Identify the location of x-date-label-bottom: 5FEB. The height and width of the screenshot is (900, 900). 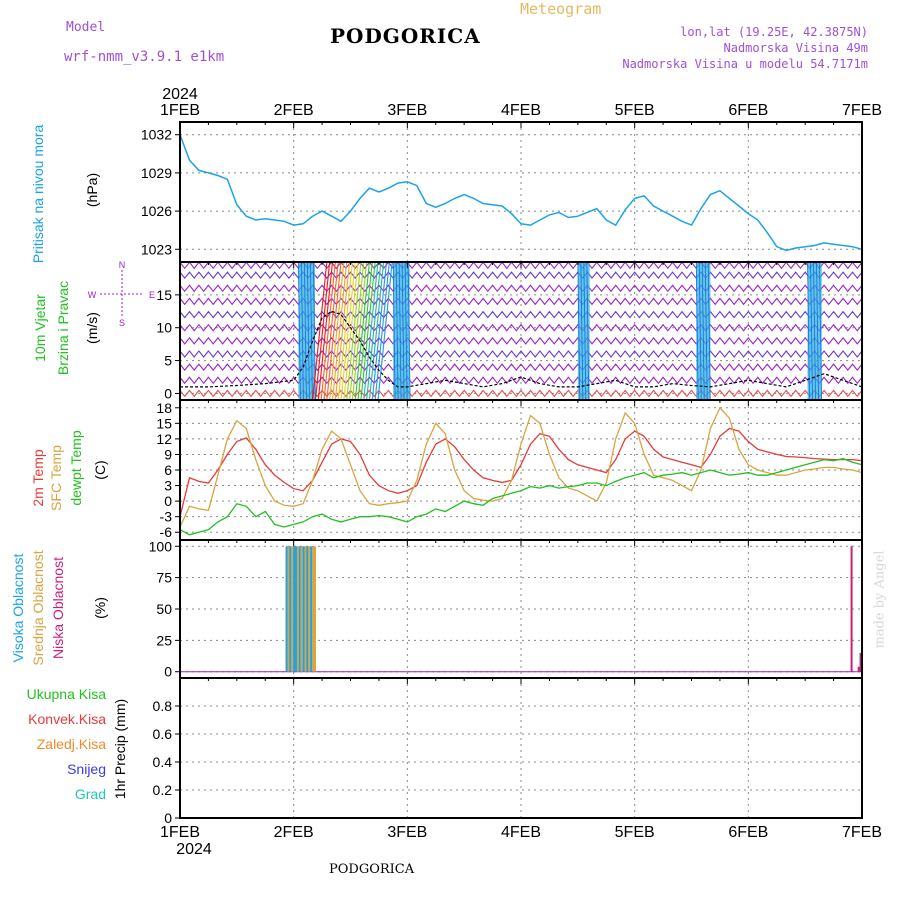
(635, 832).